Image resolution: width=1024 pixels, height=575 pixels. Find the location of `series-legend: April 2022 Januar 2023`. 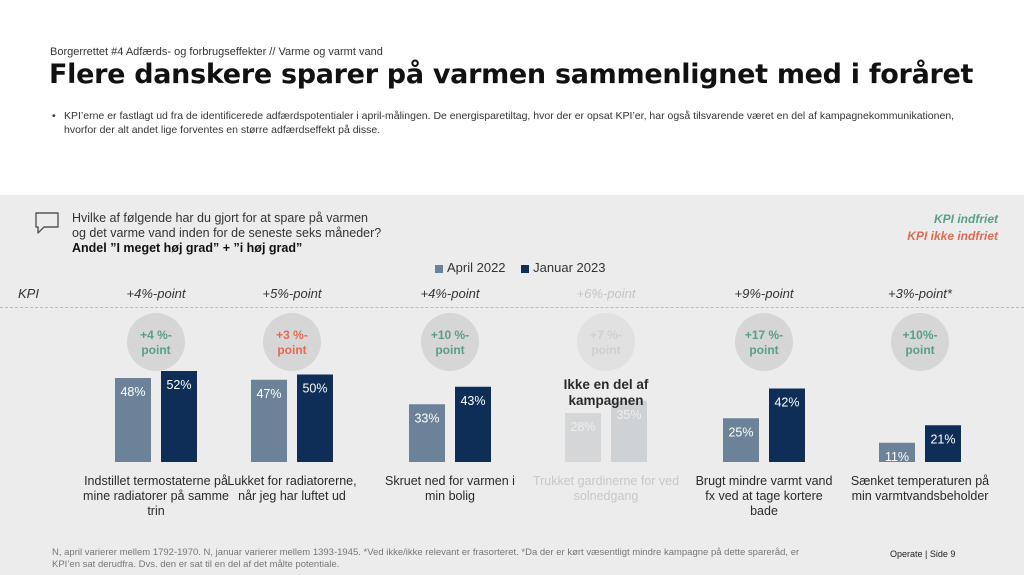

series-legend: April 2022 Januar 2023 is located at coordinates (526, 267).